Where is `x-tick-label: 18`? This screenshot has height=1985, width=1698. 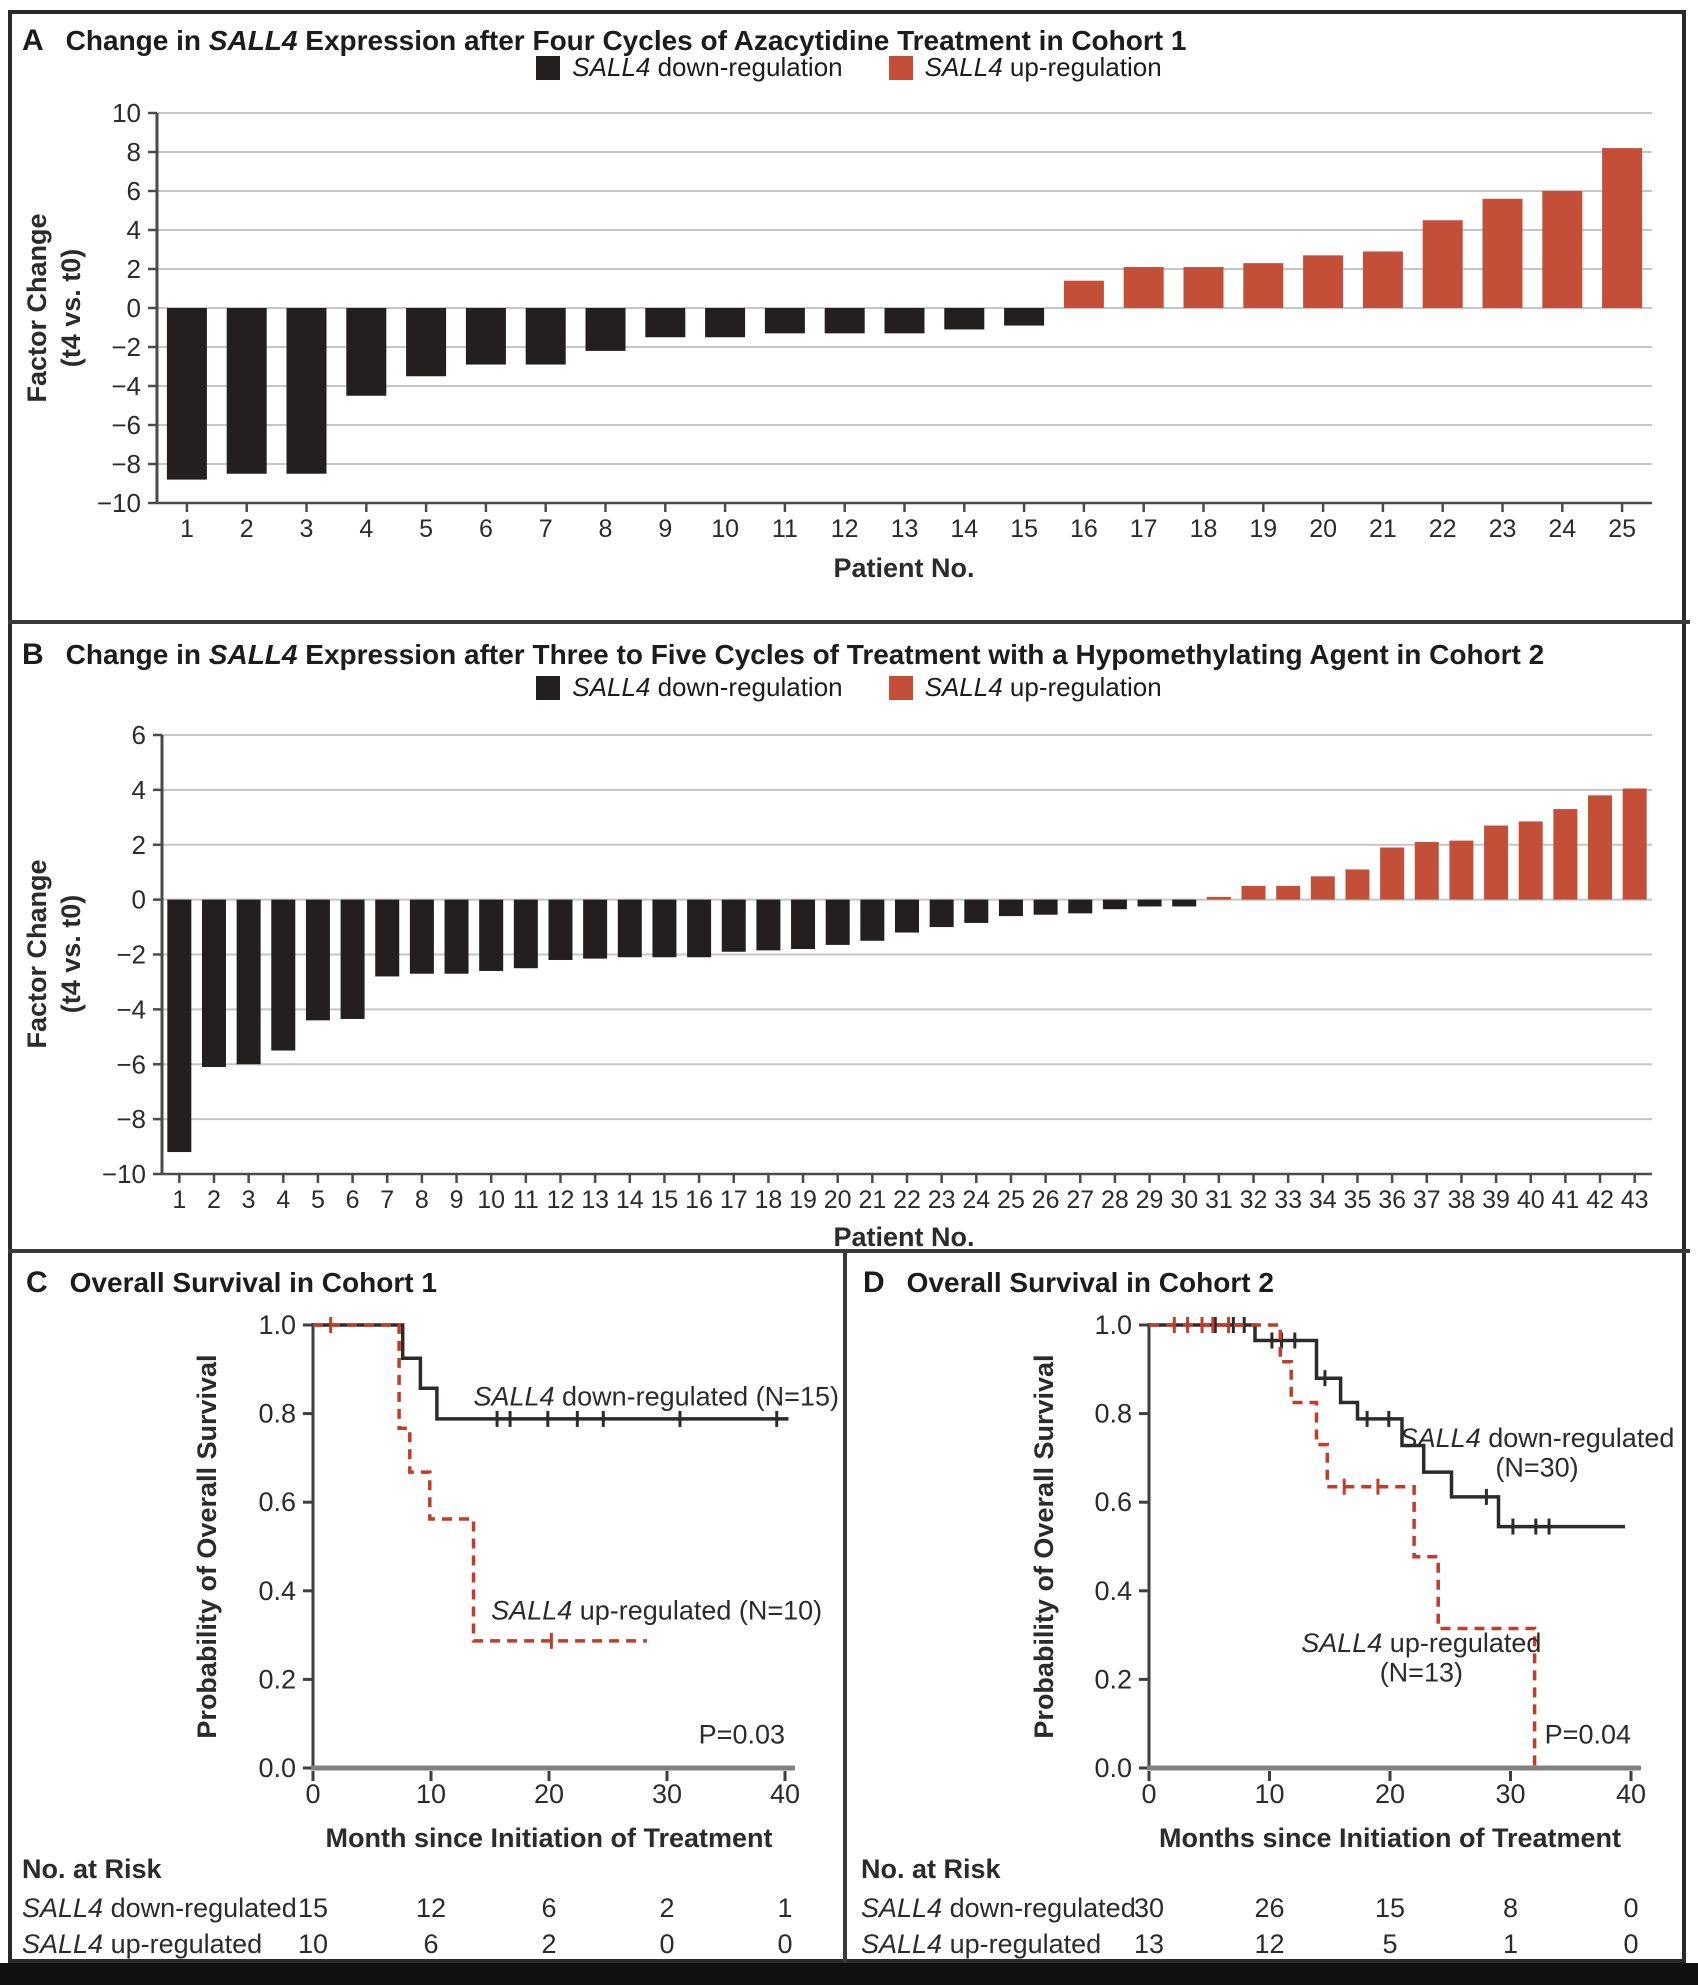 x-tick-label: 18 is located at coordinates (1204, 529).